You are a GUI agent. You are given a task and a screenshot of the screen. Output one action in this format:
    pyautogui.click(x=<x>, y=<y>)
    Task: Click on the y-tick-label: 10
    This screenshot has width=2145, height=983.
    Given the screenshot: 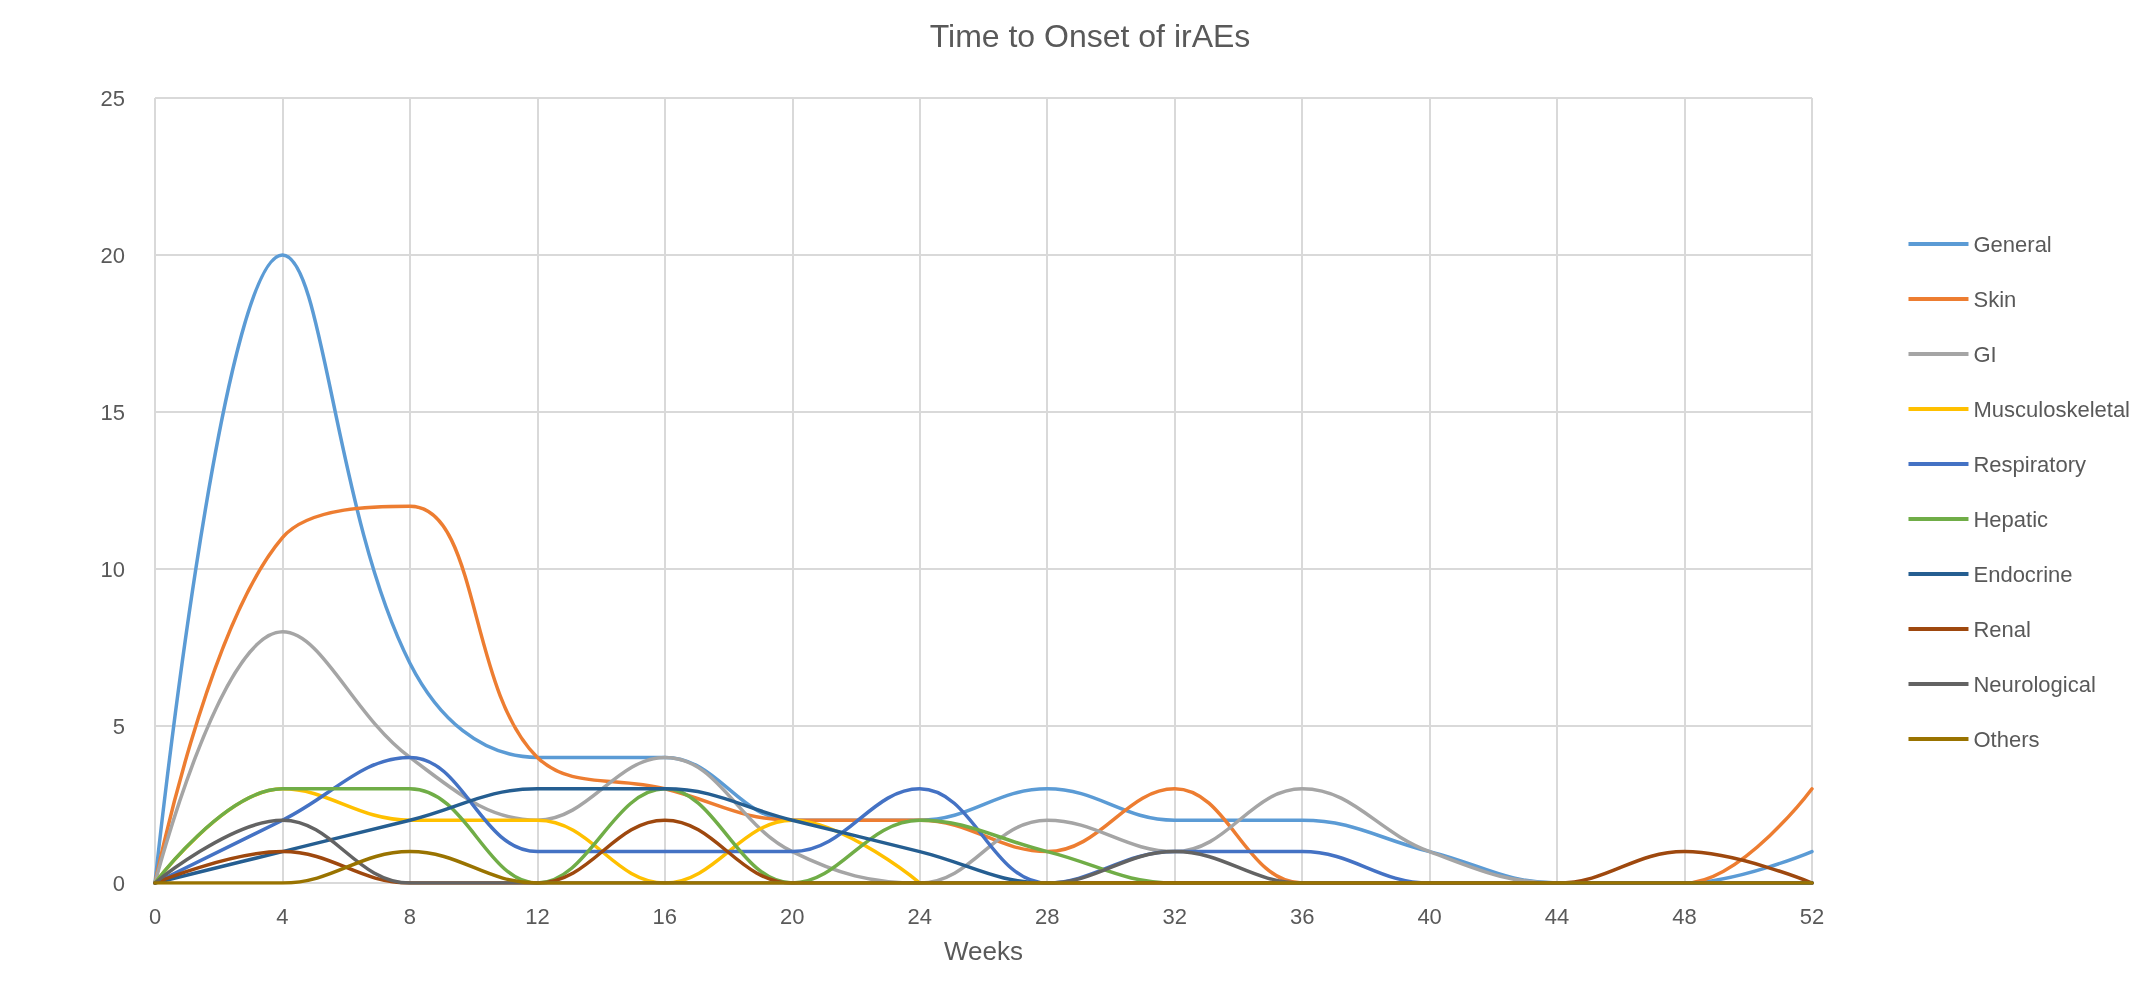 What is the action you would take?
    pyautogui.click(x=112, y=569)
    